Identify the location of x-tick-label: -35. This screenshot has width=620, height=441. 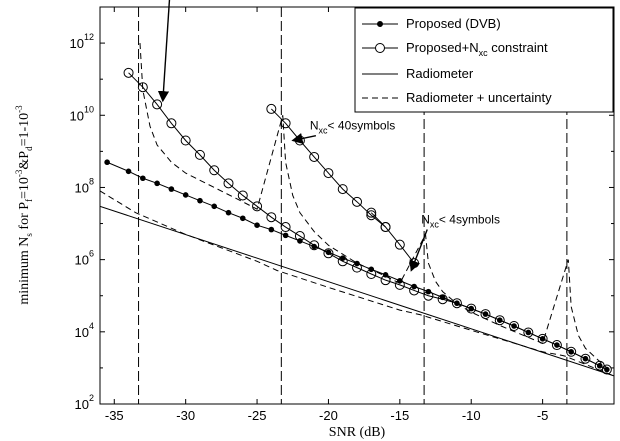
(114, 415).